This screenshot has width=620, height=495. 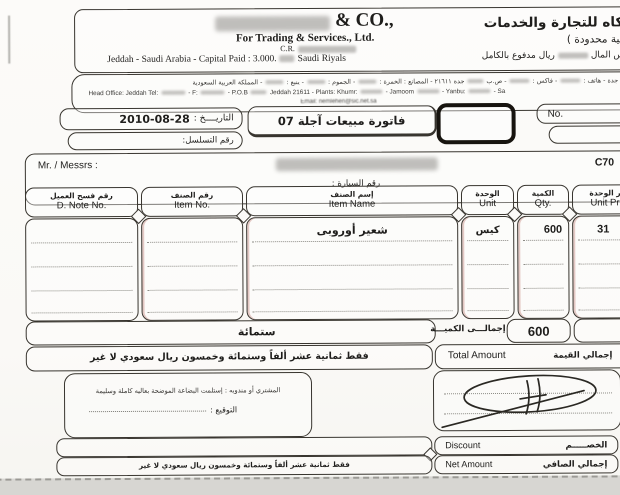 I want to click on body-col-unit: كيس, so click(x=488, y=267).